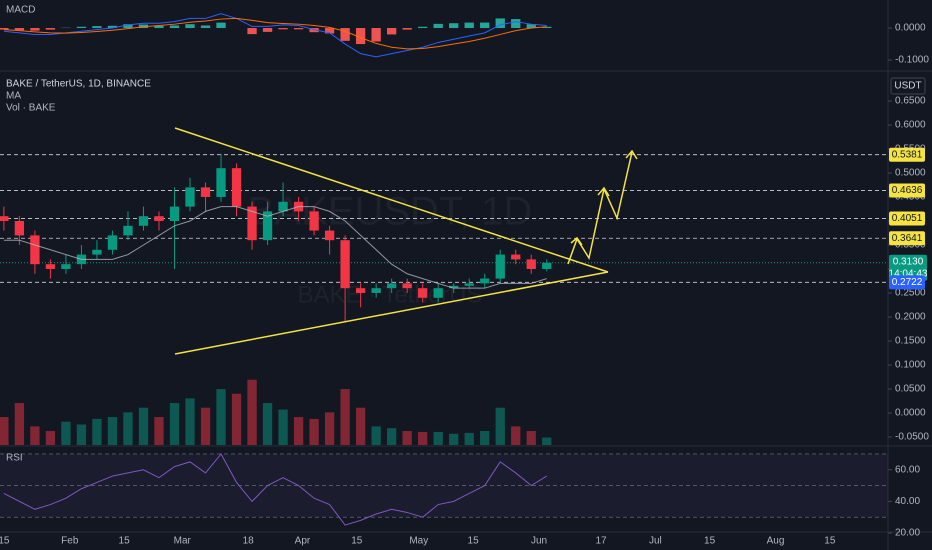  What do you see at coordinates (275, 489) in the screenshot?
I see `rsi-line` at bounding box center [275, 489].